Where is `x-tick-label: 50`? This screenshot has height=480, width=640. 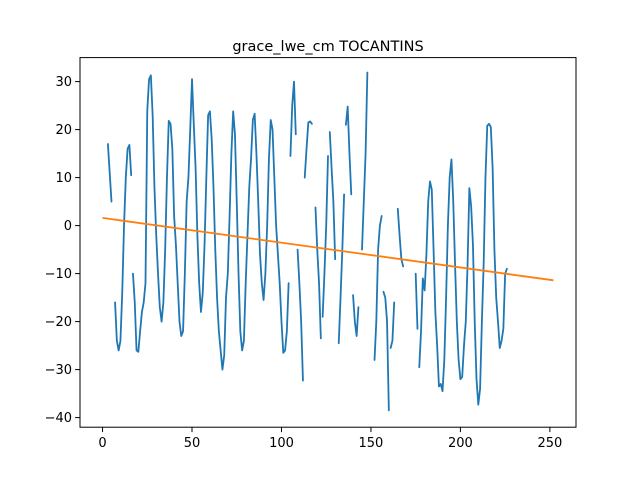
x-tick-label: 50 is located at coordinates (192, 443).